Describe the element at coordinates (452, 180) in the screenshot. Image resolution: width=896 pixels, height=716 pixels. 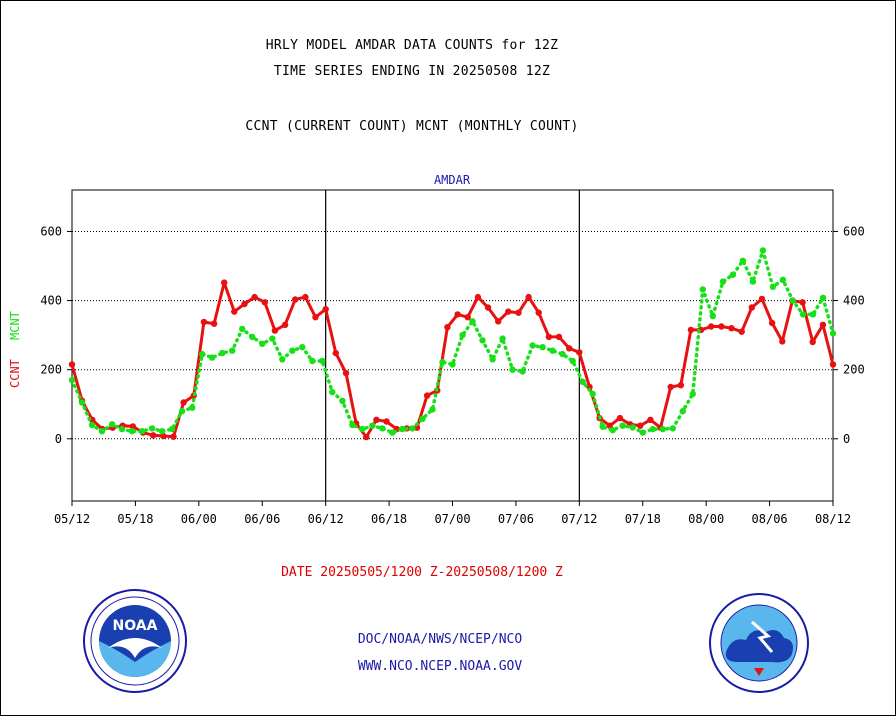
I see `plot-title: AMDAR` at that location.